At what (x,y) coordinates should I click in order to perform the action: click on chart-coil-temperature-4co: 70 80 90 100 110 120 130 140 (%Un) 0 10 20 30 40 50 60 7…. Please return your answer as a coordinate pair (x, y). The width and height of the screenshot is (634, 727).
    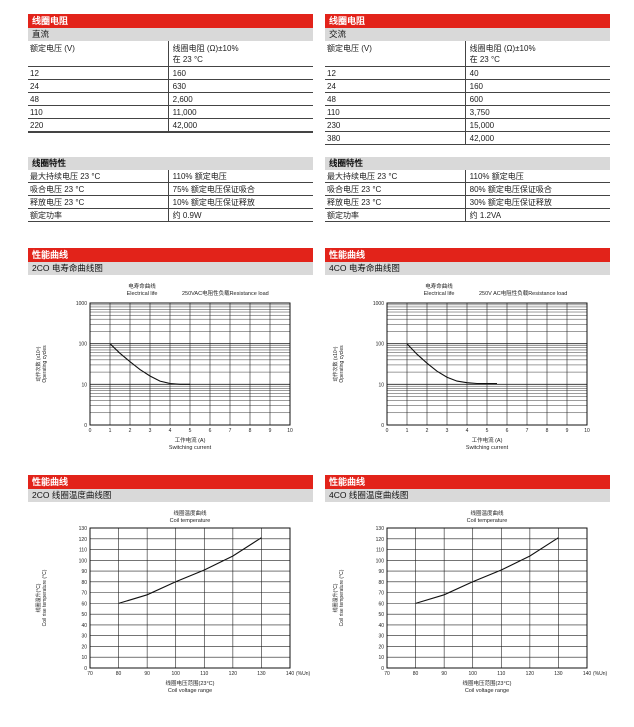
    Looking at the image, I should click on (467, 606).